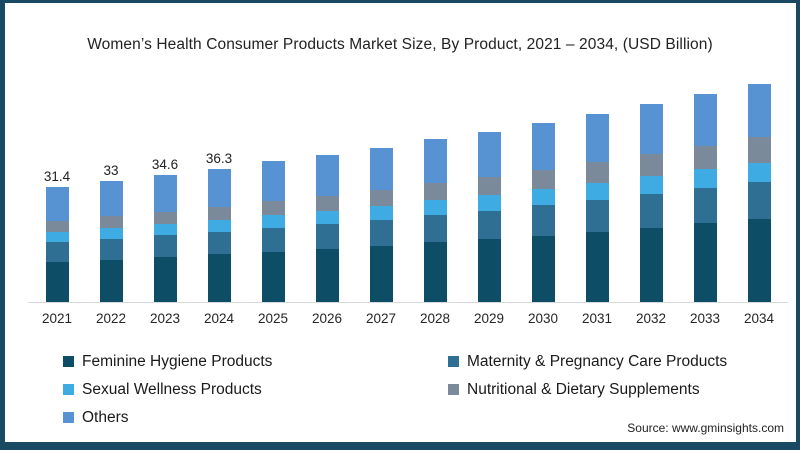 The image size is (800, 450). Describe the element at coordinates (489, 318) in the screenshot. I see `x-axis-label: 2029` at that location.